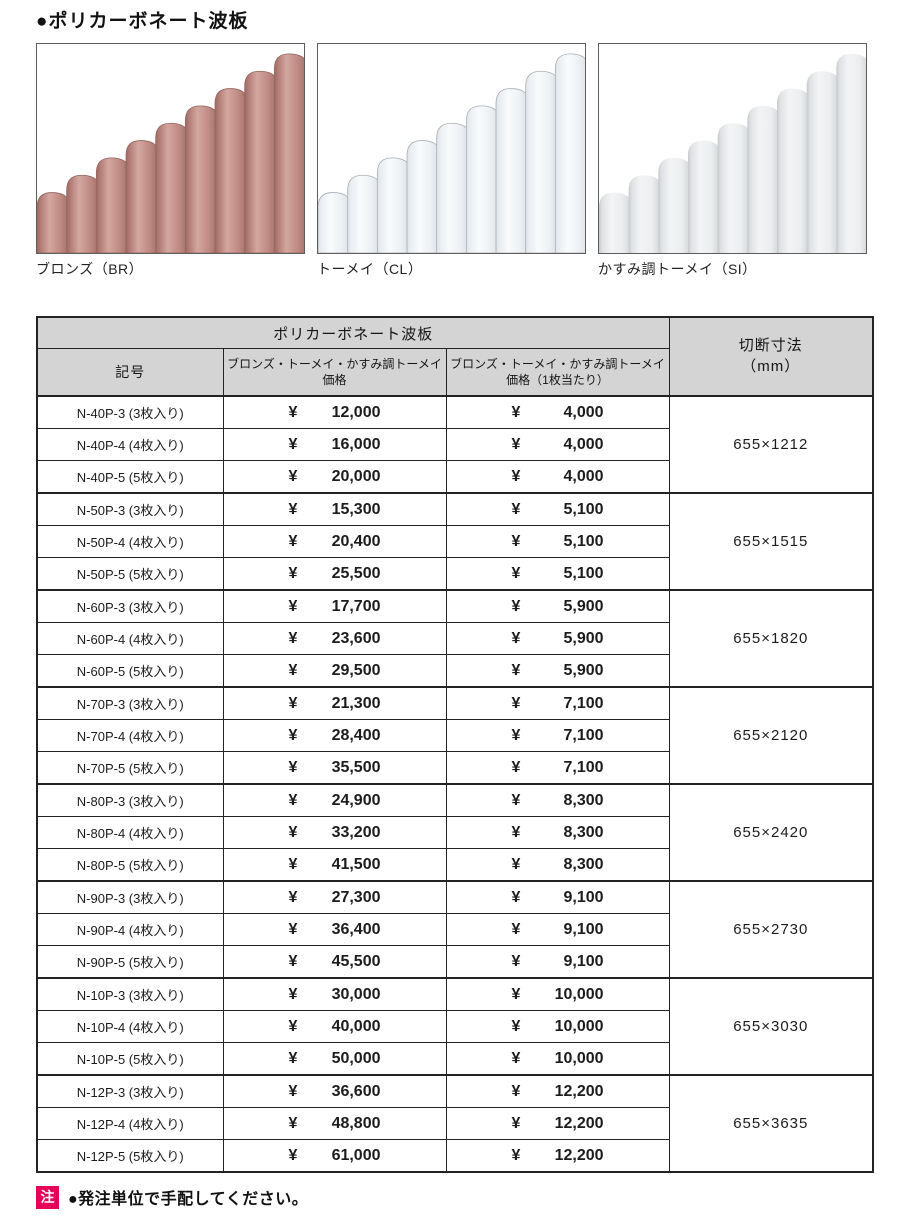 The width and height of the screenshot is (908, 1230). Describe the element at coordinates (130, 541) in the screenshot. I see `product-code-cell: N-50P-4 (4枚入り)` at that location.